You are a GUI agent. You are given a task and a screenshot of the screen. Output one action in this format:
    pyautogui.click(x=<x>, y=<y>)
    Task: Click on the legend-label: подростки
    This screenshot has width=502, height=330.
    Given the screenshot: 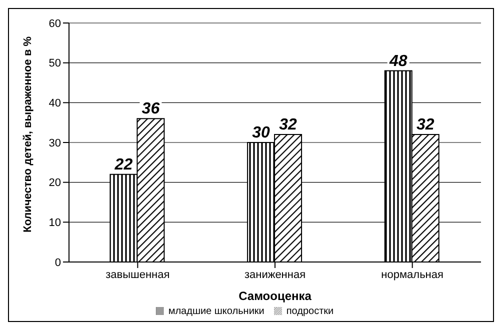 What is the action you would take?
    pyautogui.click(x=310, y=311)
    